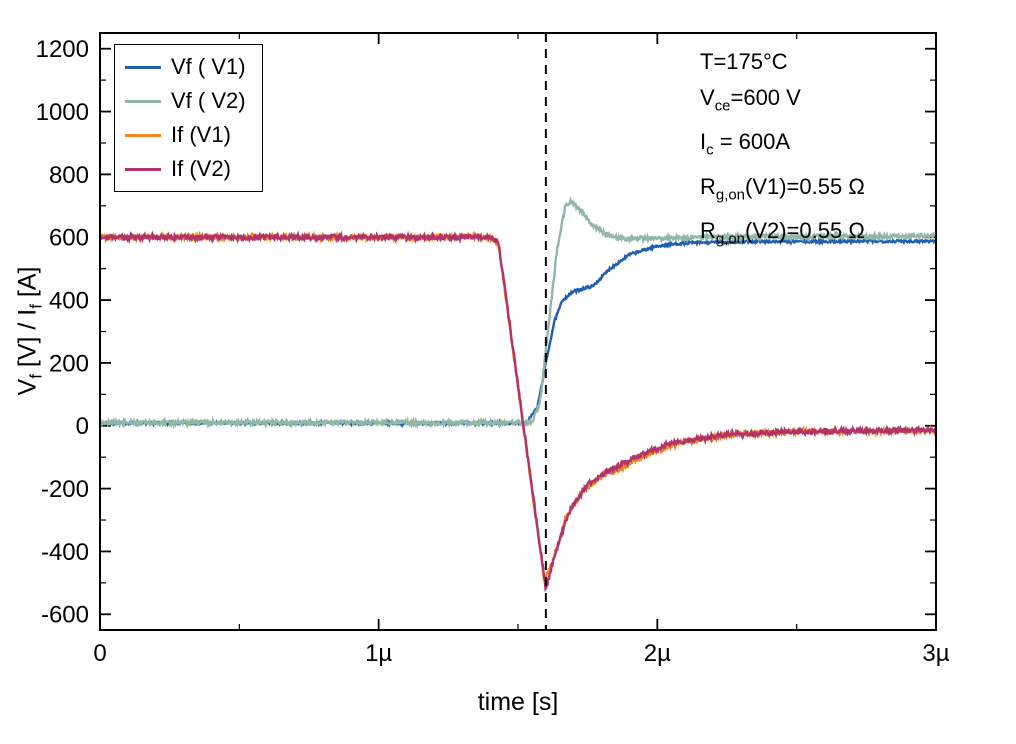 The image size is (1016, 744). Describe the element at coordinates (27, 285) in the screenshot. I see `text-segment: [A]` at that location.